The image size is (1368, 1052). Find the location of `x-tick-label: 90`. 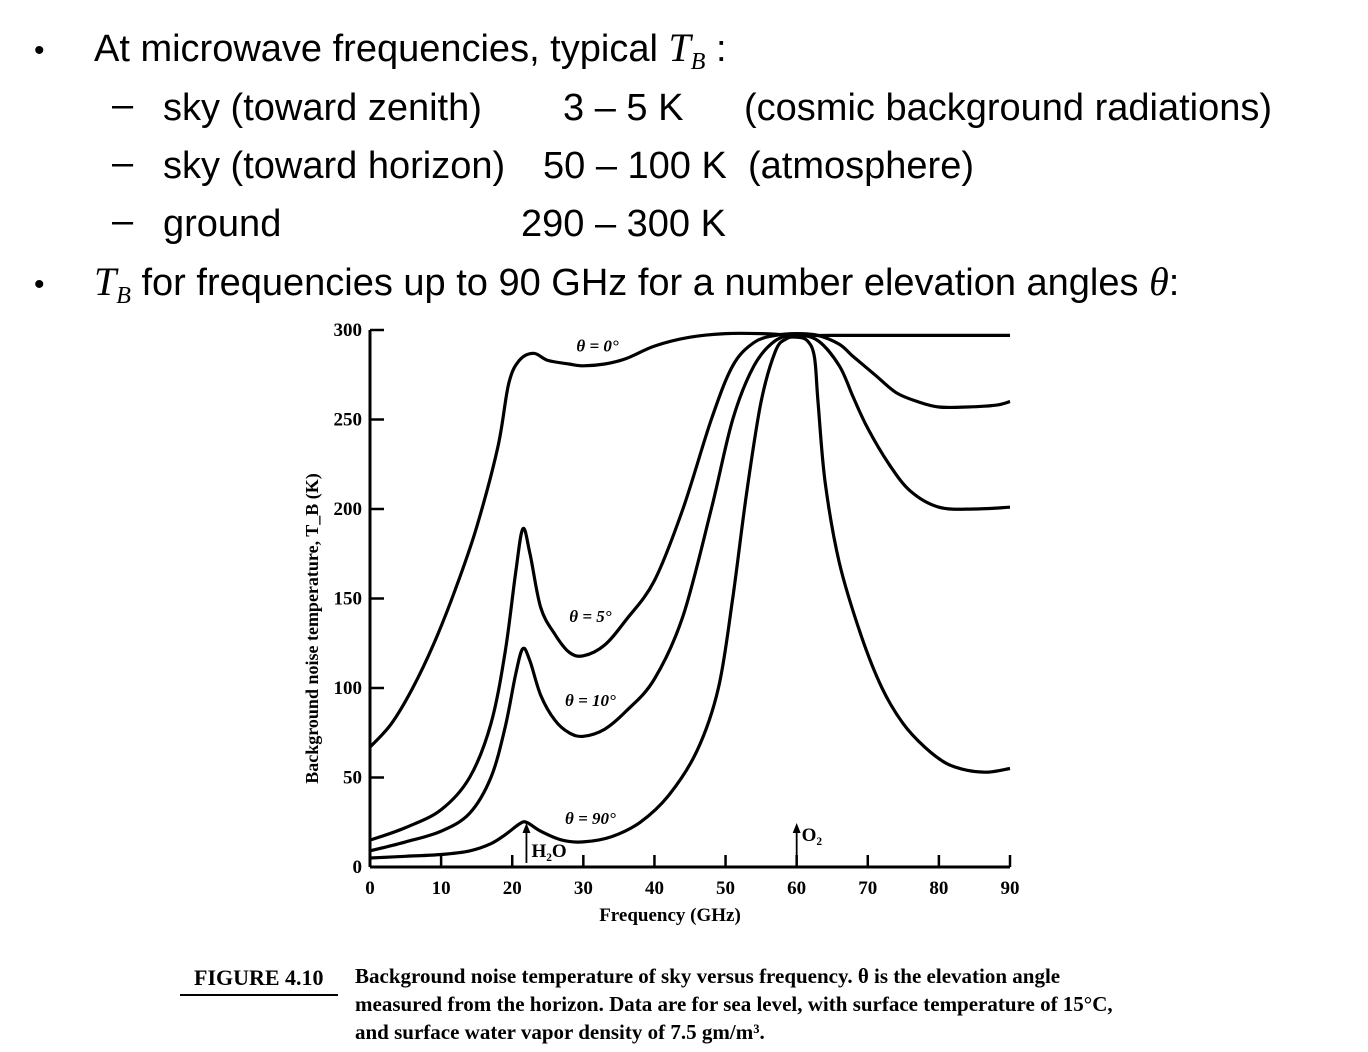

x-tick-label: 90 is located at coordinates (1010, 888).